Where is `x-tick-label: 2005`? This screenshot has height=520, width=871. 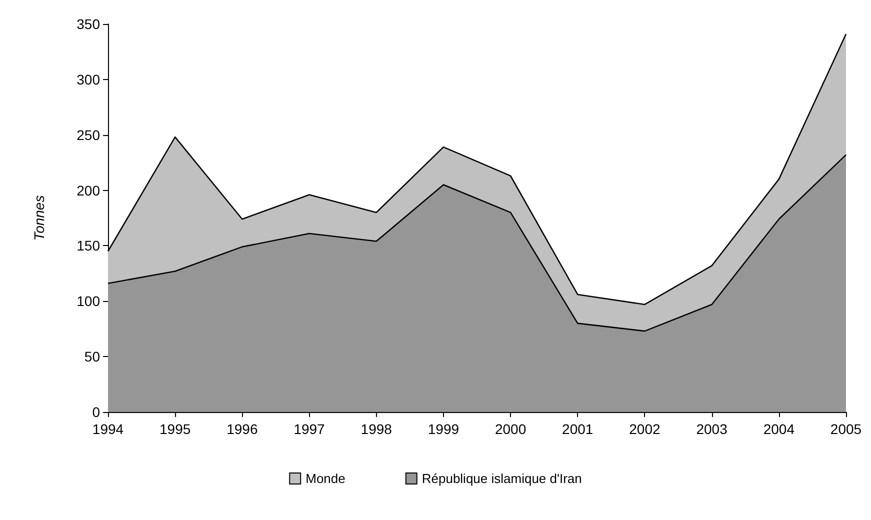 x-tick-label: 2005 is located at coordinates (846, 429).